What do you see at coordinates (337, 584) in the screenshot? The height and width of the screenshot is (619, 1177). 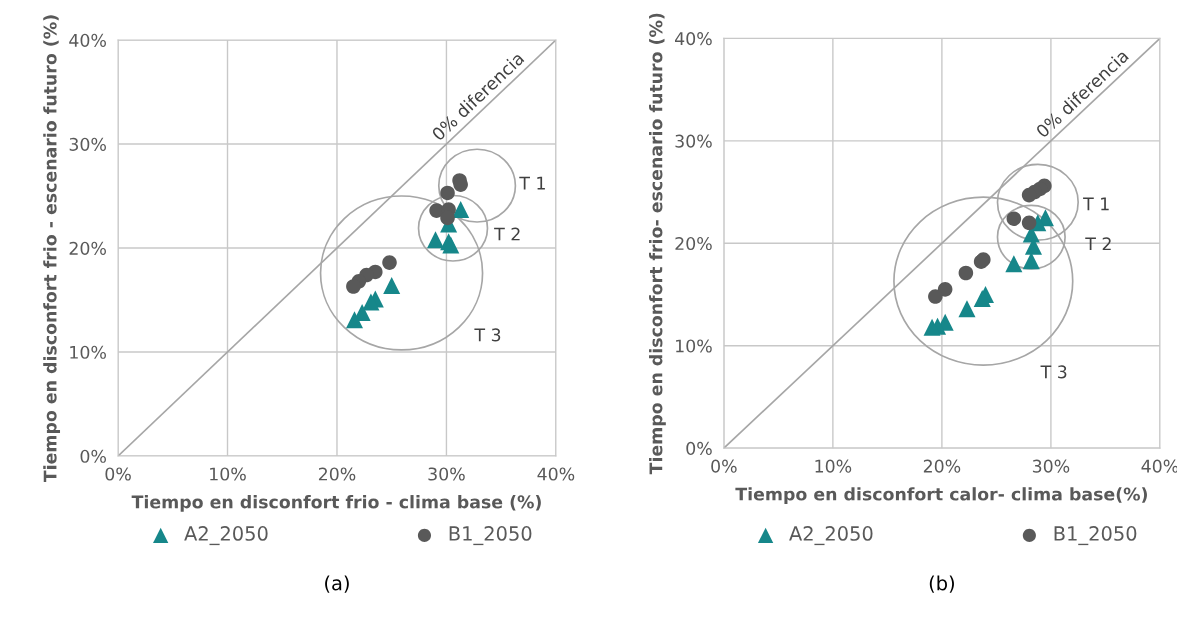 I see `text: (a)` at bounding box center [337, 584].